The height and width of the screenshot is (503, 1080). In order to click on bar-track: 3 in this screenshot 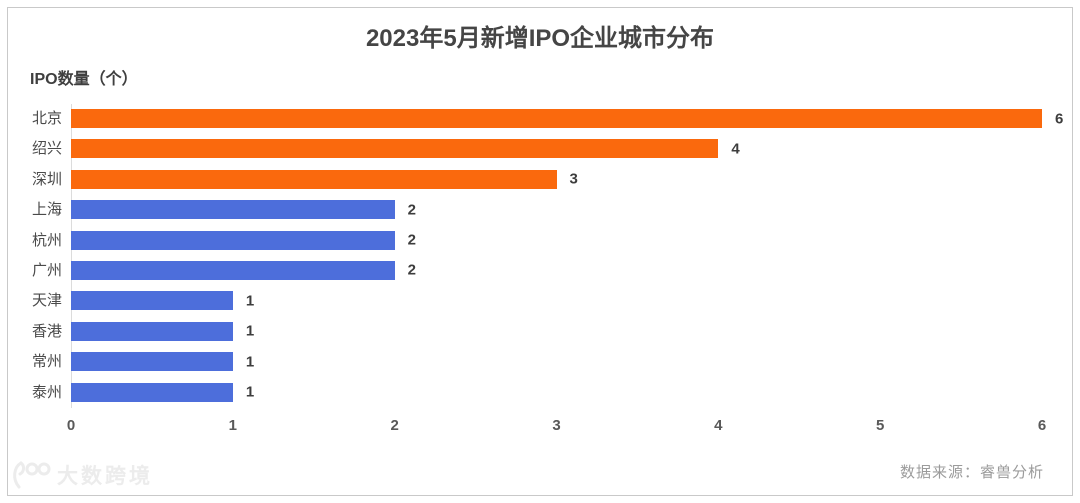, I will do `click(556, 179)`.